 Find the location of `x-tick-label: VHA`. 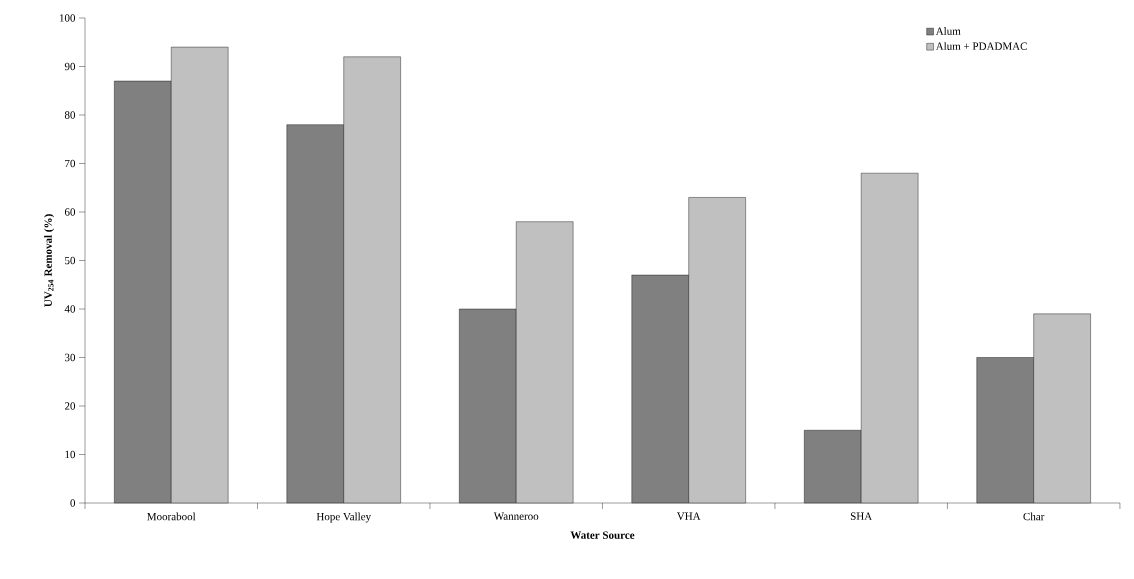

x-tick-label: VHA is located at coordinates (688, 516).